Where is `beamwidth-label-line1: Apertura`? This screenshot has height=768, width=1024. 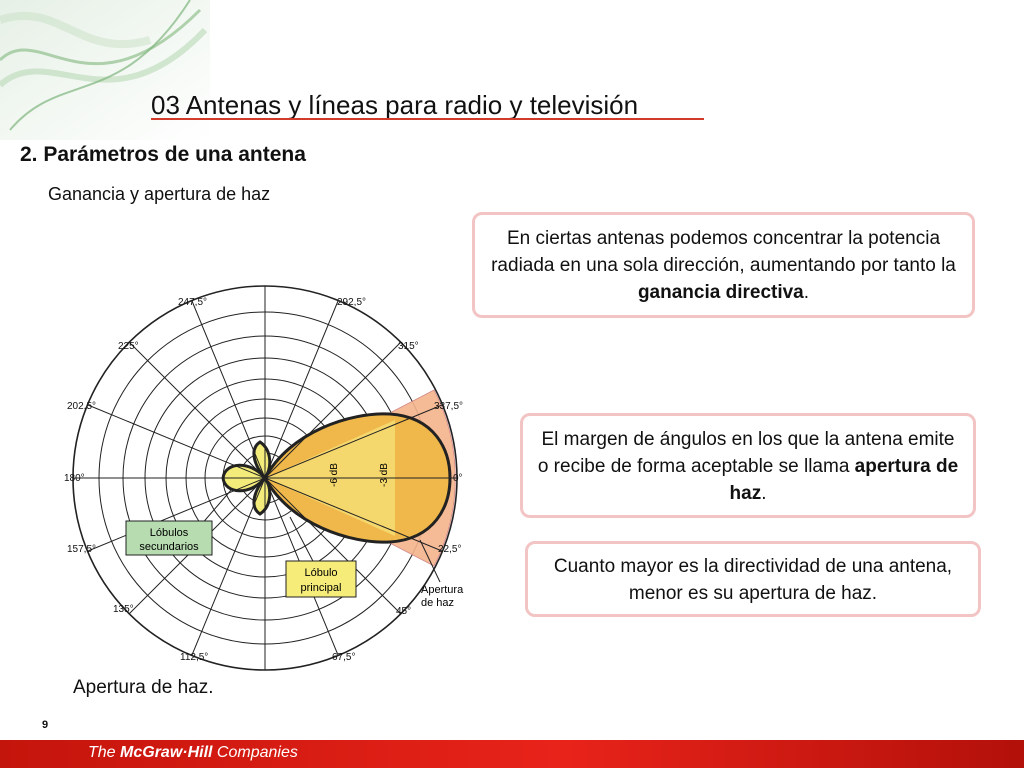
beamwidth-label-line1: Apertura is located at coordinates (442, 590).